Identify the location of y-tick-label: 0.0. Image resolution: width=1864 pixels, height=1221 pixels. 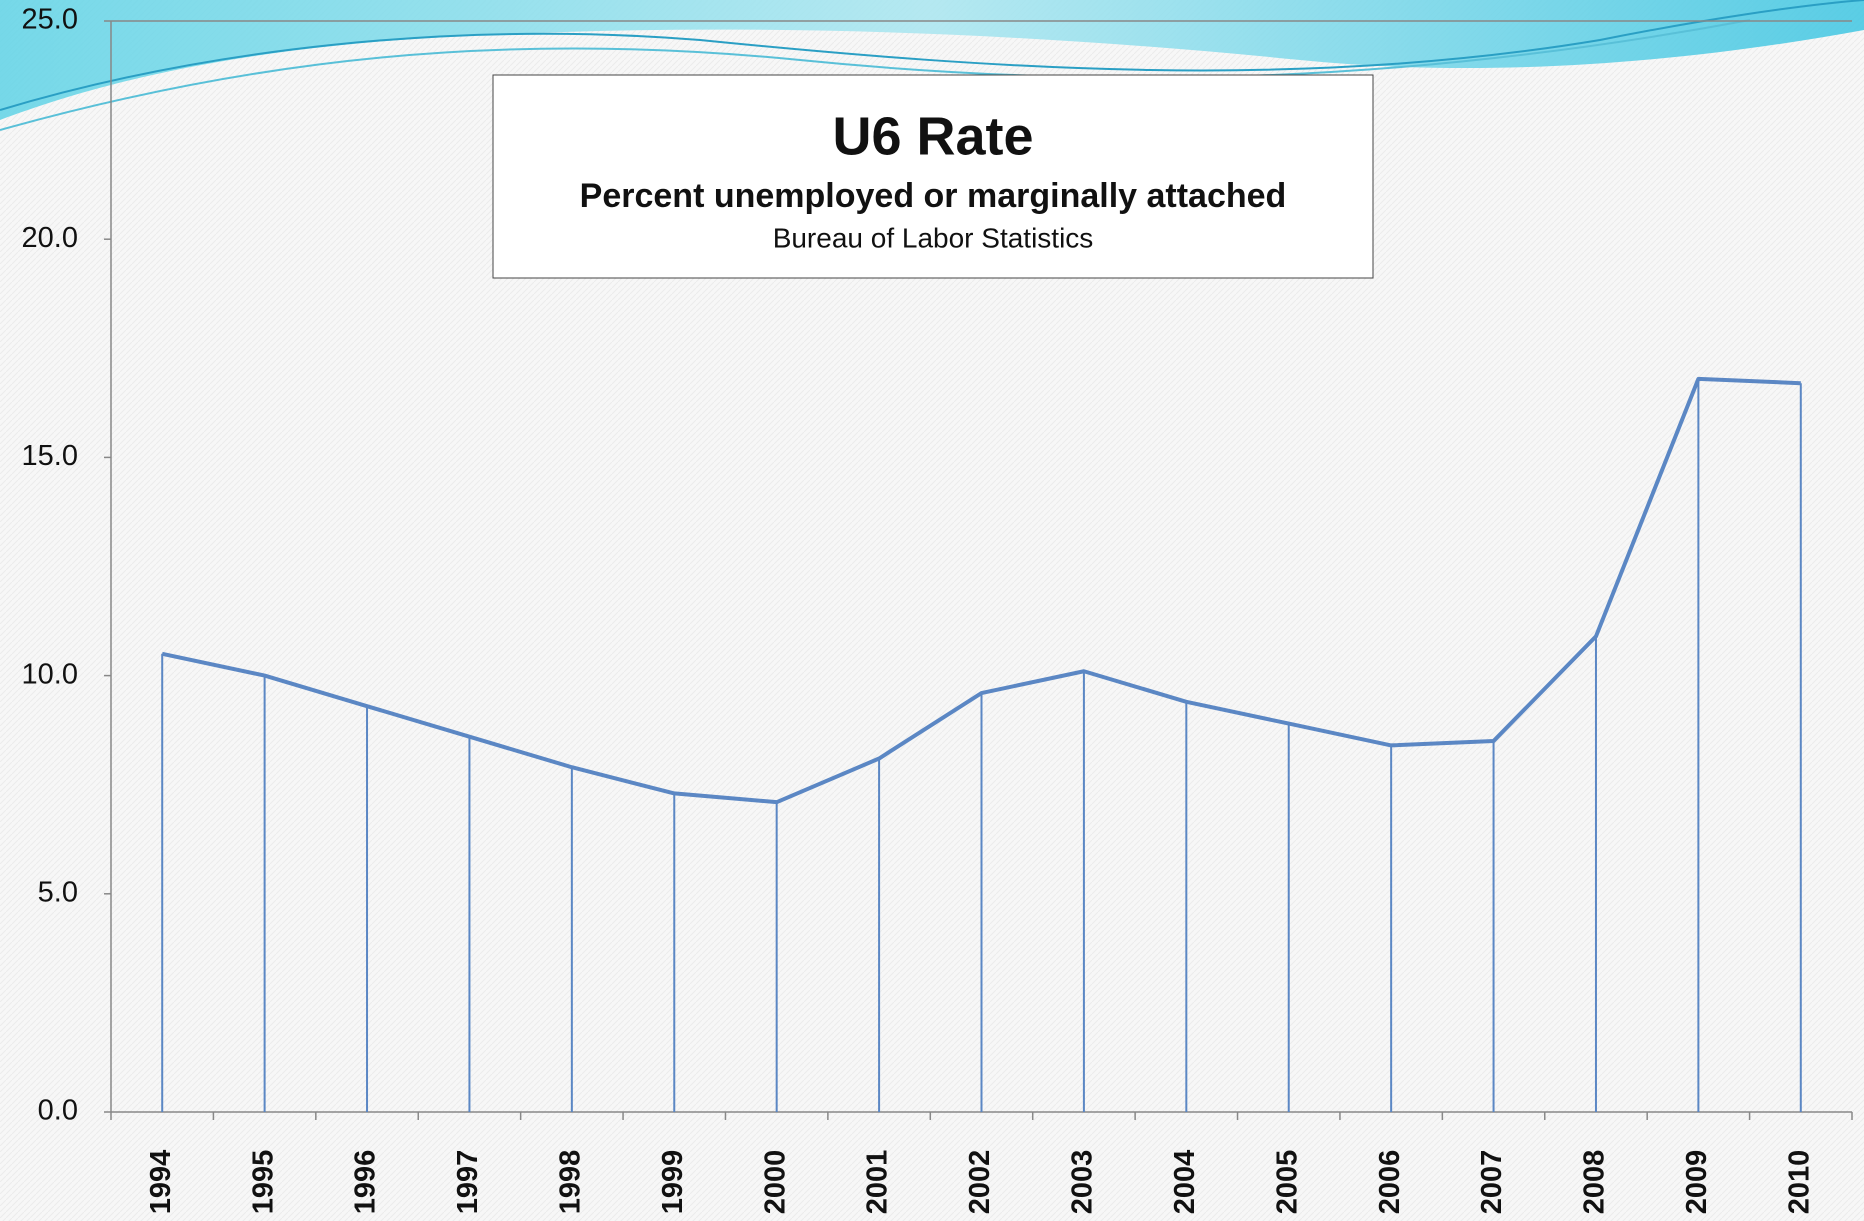
(58, 1111).